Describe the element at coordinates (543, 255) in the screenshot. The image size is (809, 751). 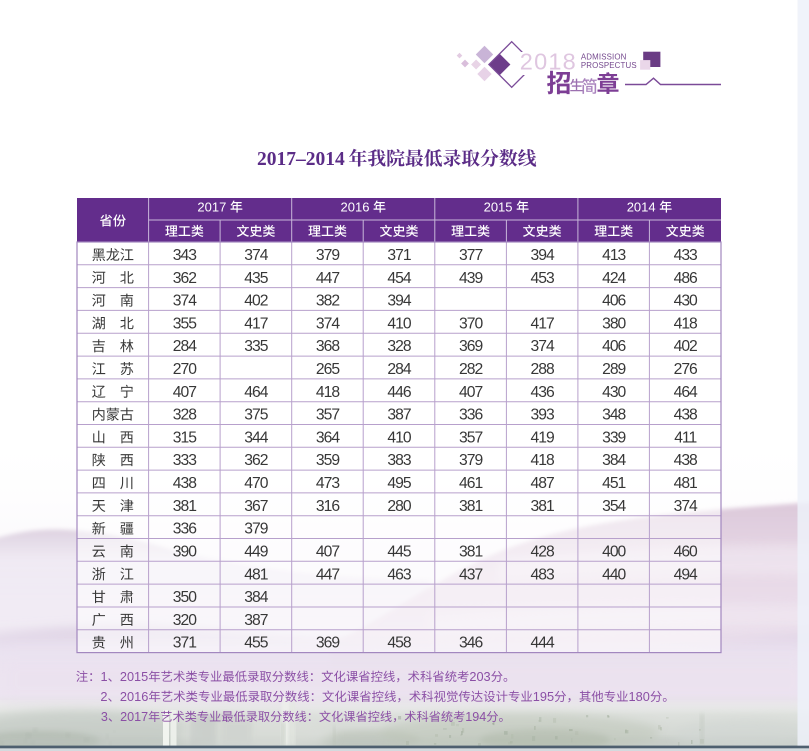
I see `svg-text: 394` at that location.